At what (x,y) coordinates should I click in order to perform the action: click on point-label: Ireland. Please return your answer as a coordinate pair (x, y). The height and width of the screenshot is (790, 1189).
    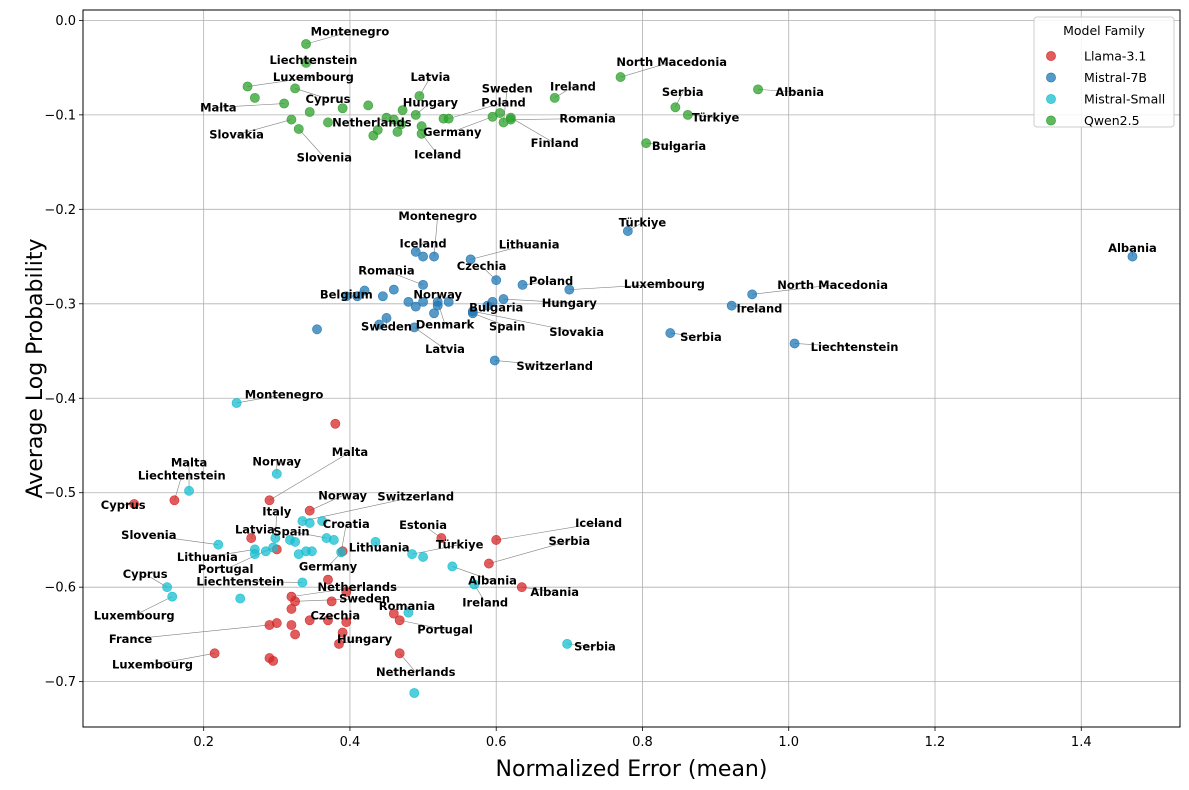
    Looking at the image, I should click on (485, 602).